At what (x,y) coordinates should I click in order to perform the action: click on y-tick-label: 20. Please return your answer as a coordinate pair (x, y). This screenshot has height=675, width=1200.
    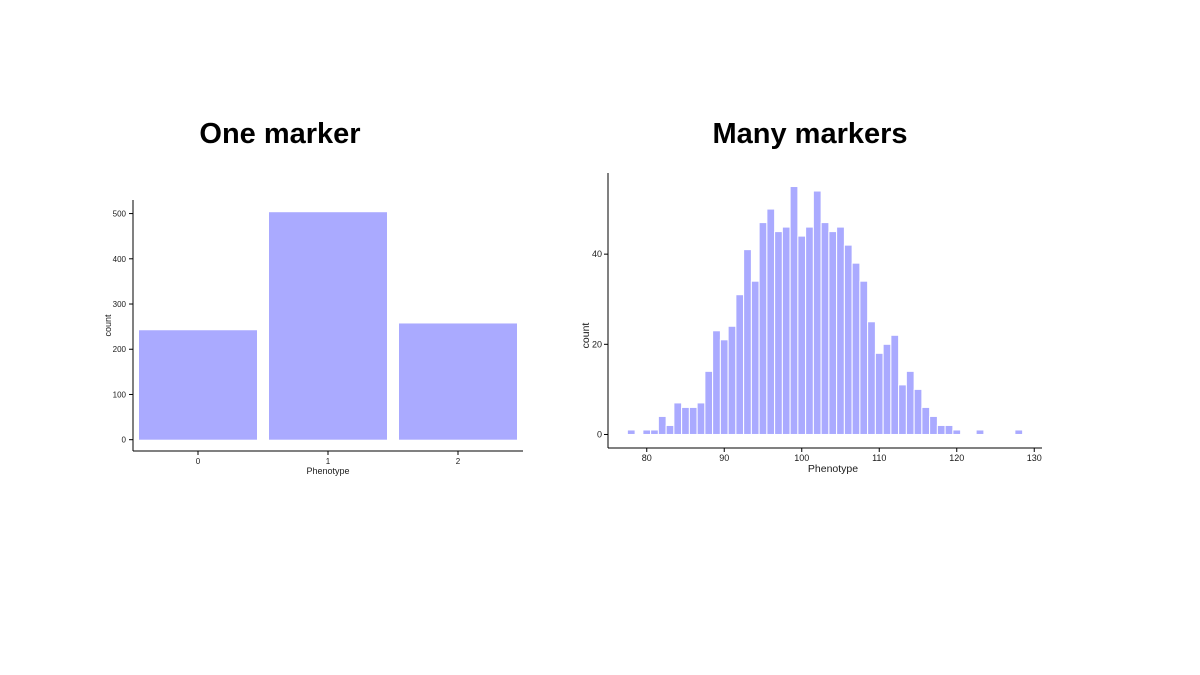
    Looking at the image, I should click on (597, 344).